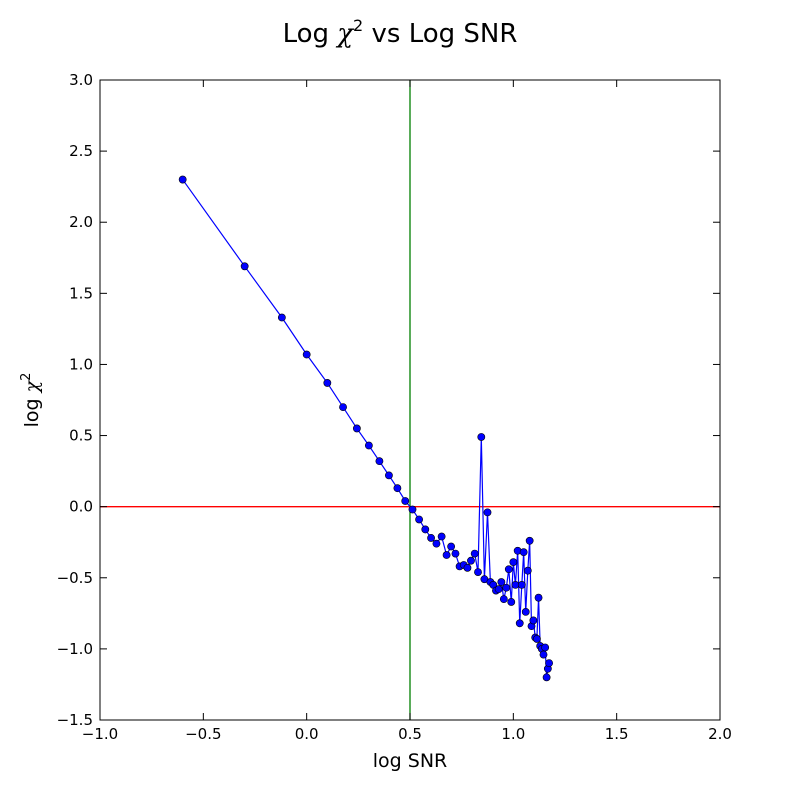 Image resolution: width=800 pixels, height=800 pixels. What do you see at coordinates (81, 507) in the screenshot?
I see `y-tick-label: 0.0` at bounding box center [81, 507].